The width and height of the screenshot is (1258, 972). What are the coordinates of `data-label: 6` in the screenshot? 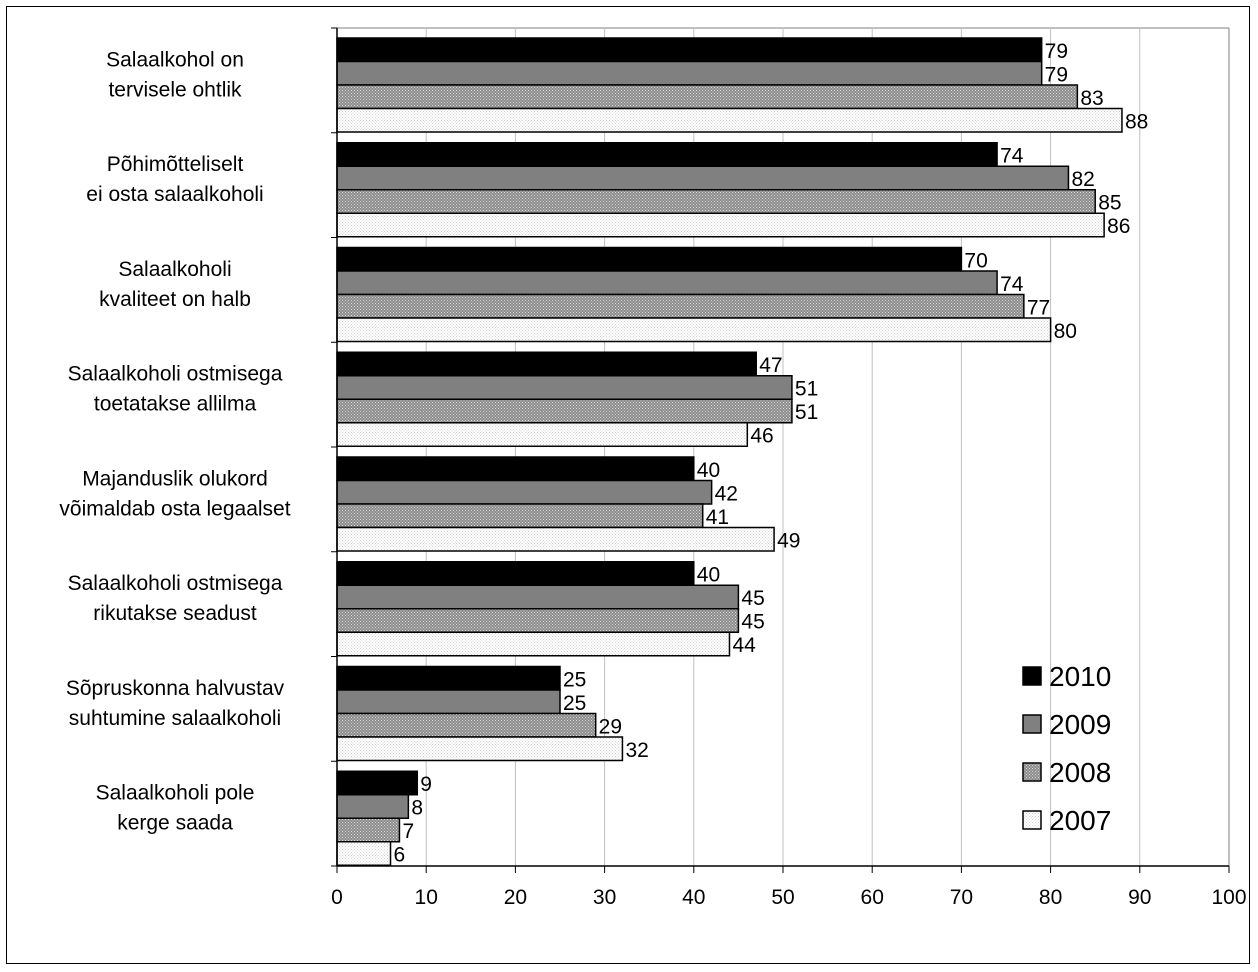 It's located at (400, 855).